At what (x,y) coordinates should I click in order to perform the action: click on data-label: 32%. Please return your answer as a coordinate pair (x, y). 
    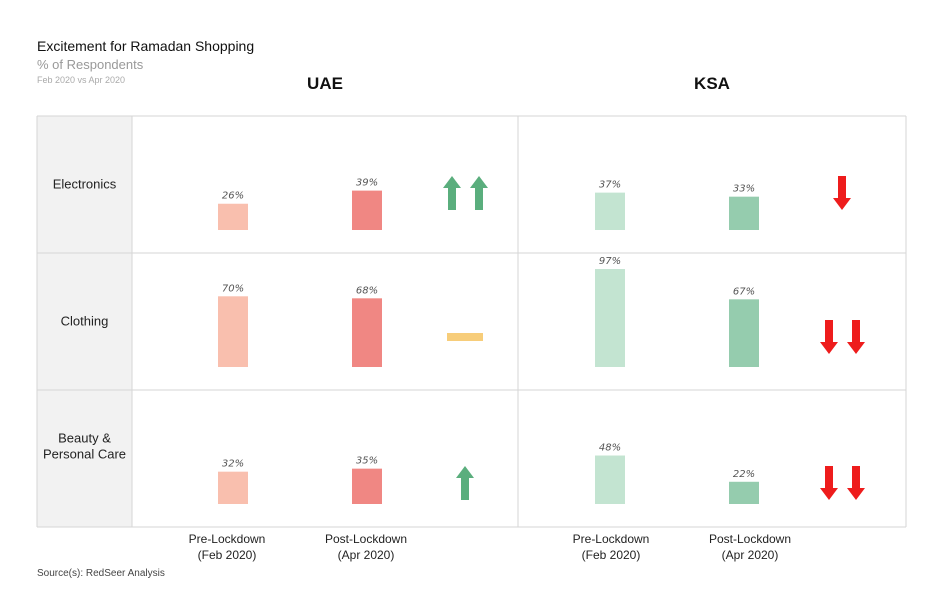
    Looking at the image, I should click on (233, 464).